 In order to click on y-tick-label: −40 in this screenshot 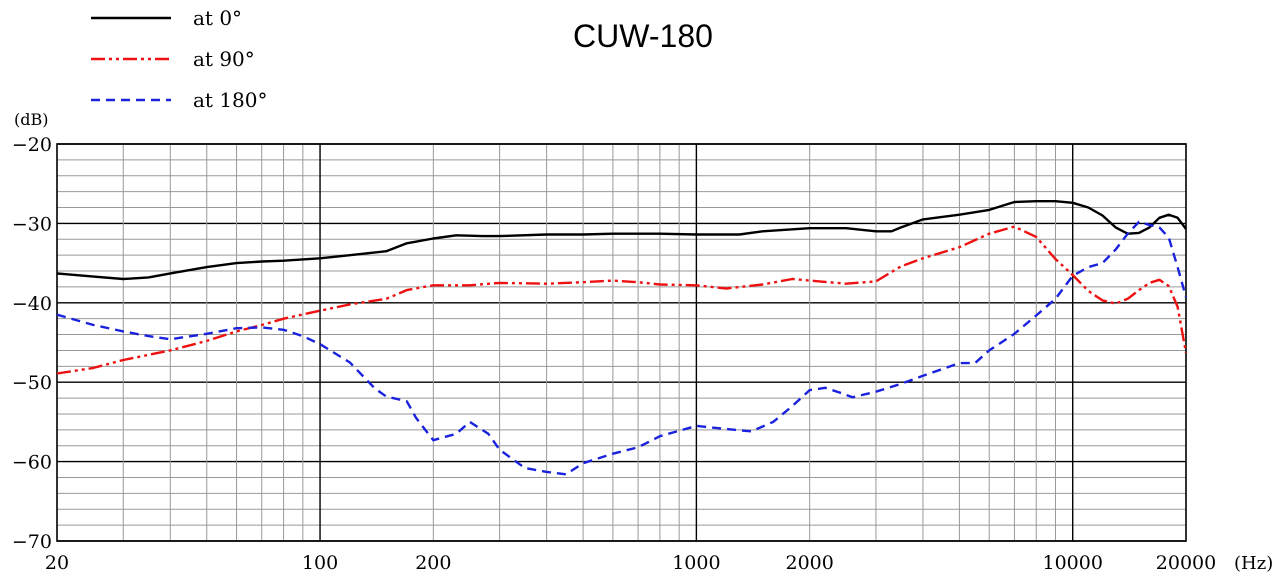, I will do `click(32, 304)`.